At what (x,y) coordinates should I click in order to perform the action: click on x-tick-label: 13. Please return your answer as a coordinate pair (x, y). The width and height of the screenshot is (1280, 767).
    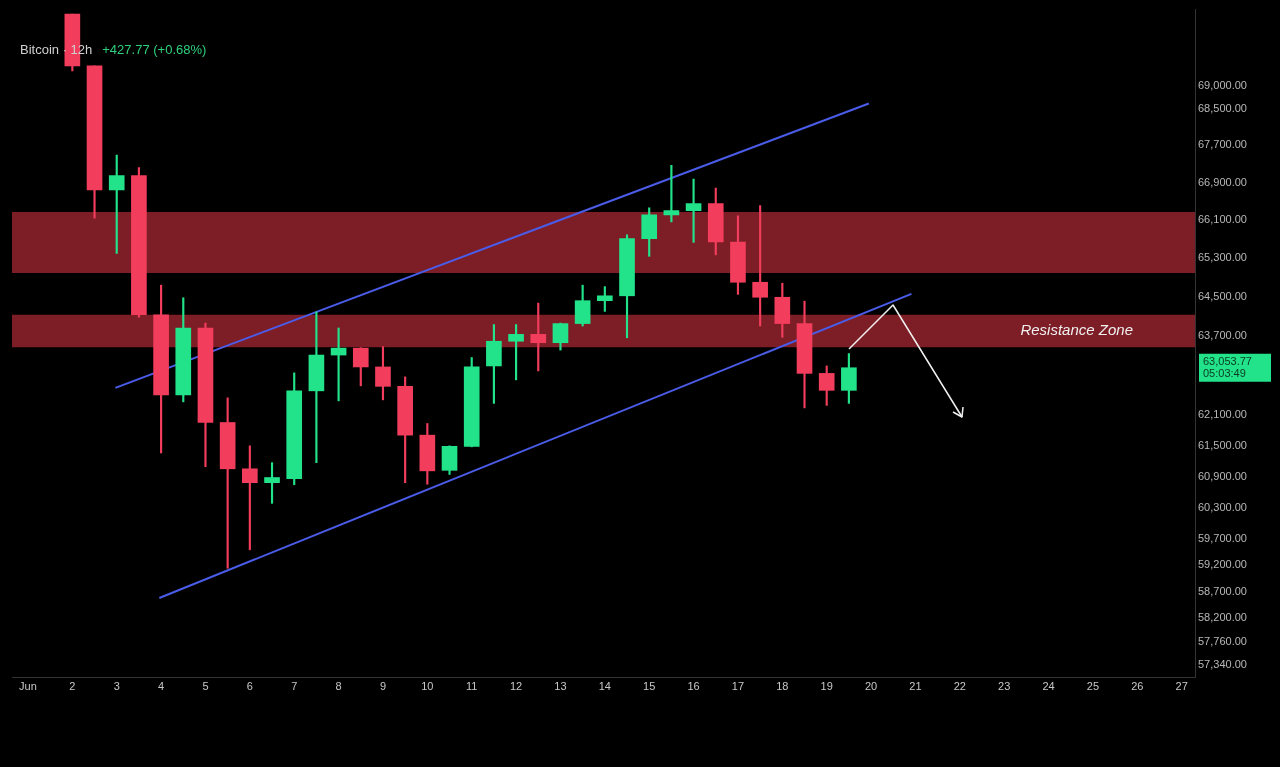
    Looking at the image, I should click on (560, 685).